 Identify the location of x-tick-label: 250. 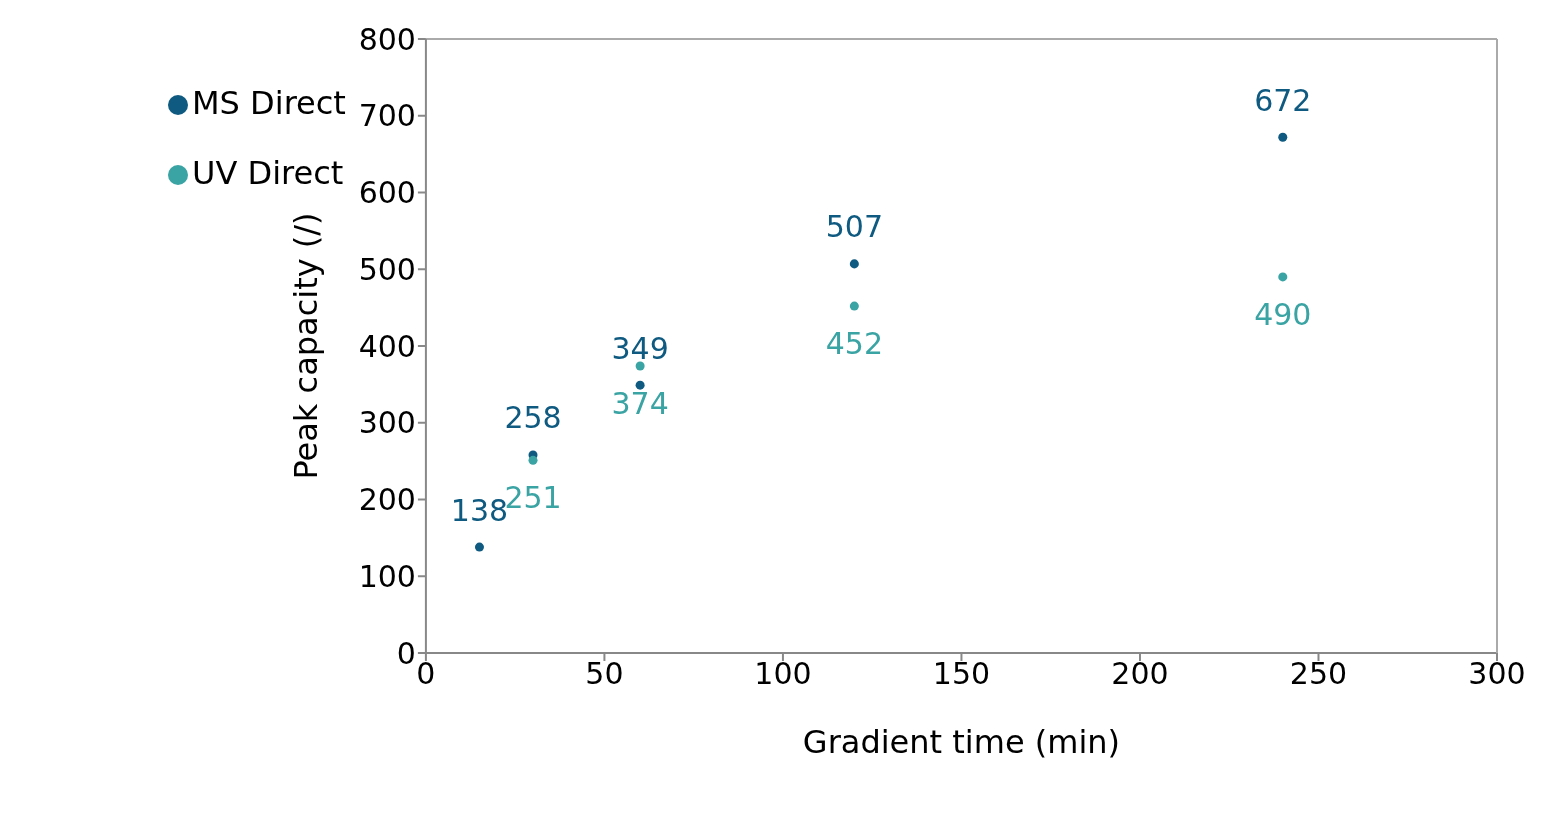
(1318, 674).